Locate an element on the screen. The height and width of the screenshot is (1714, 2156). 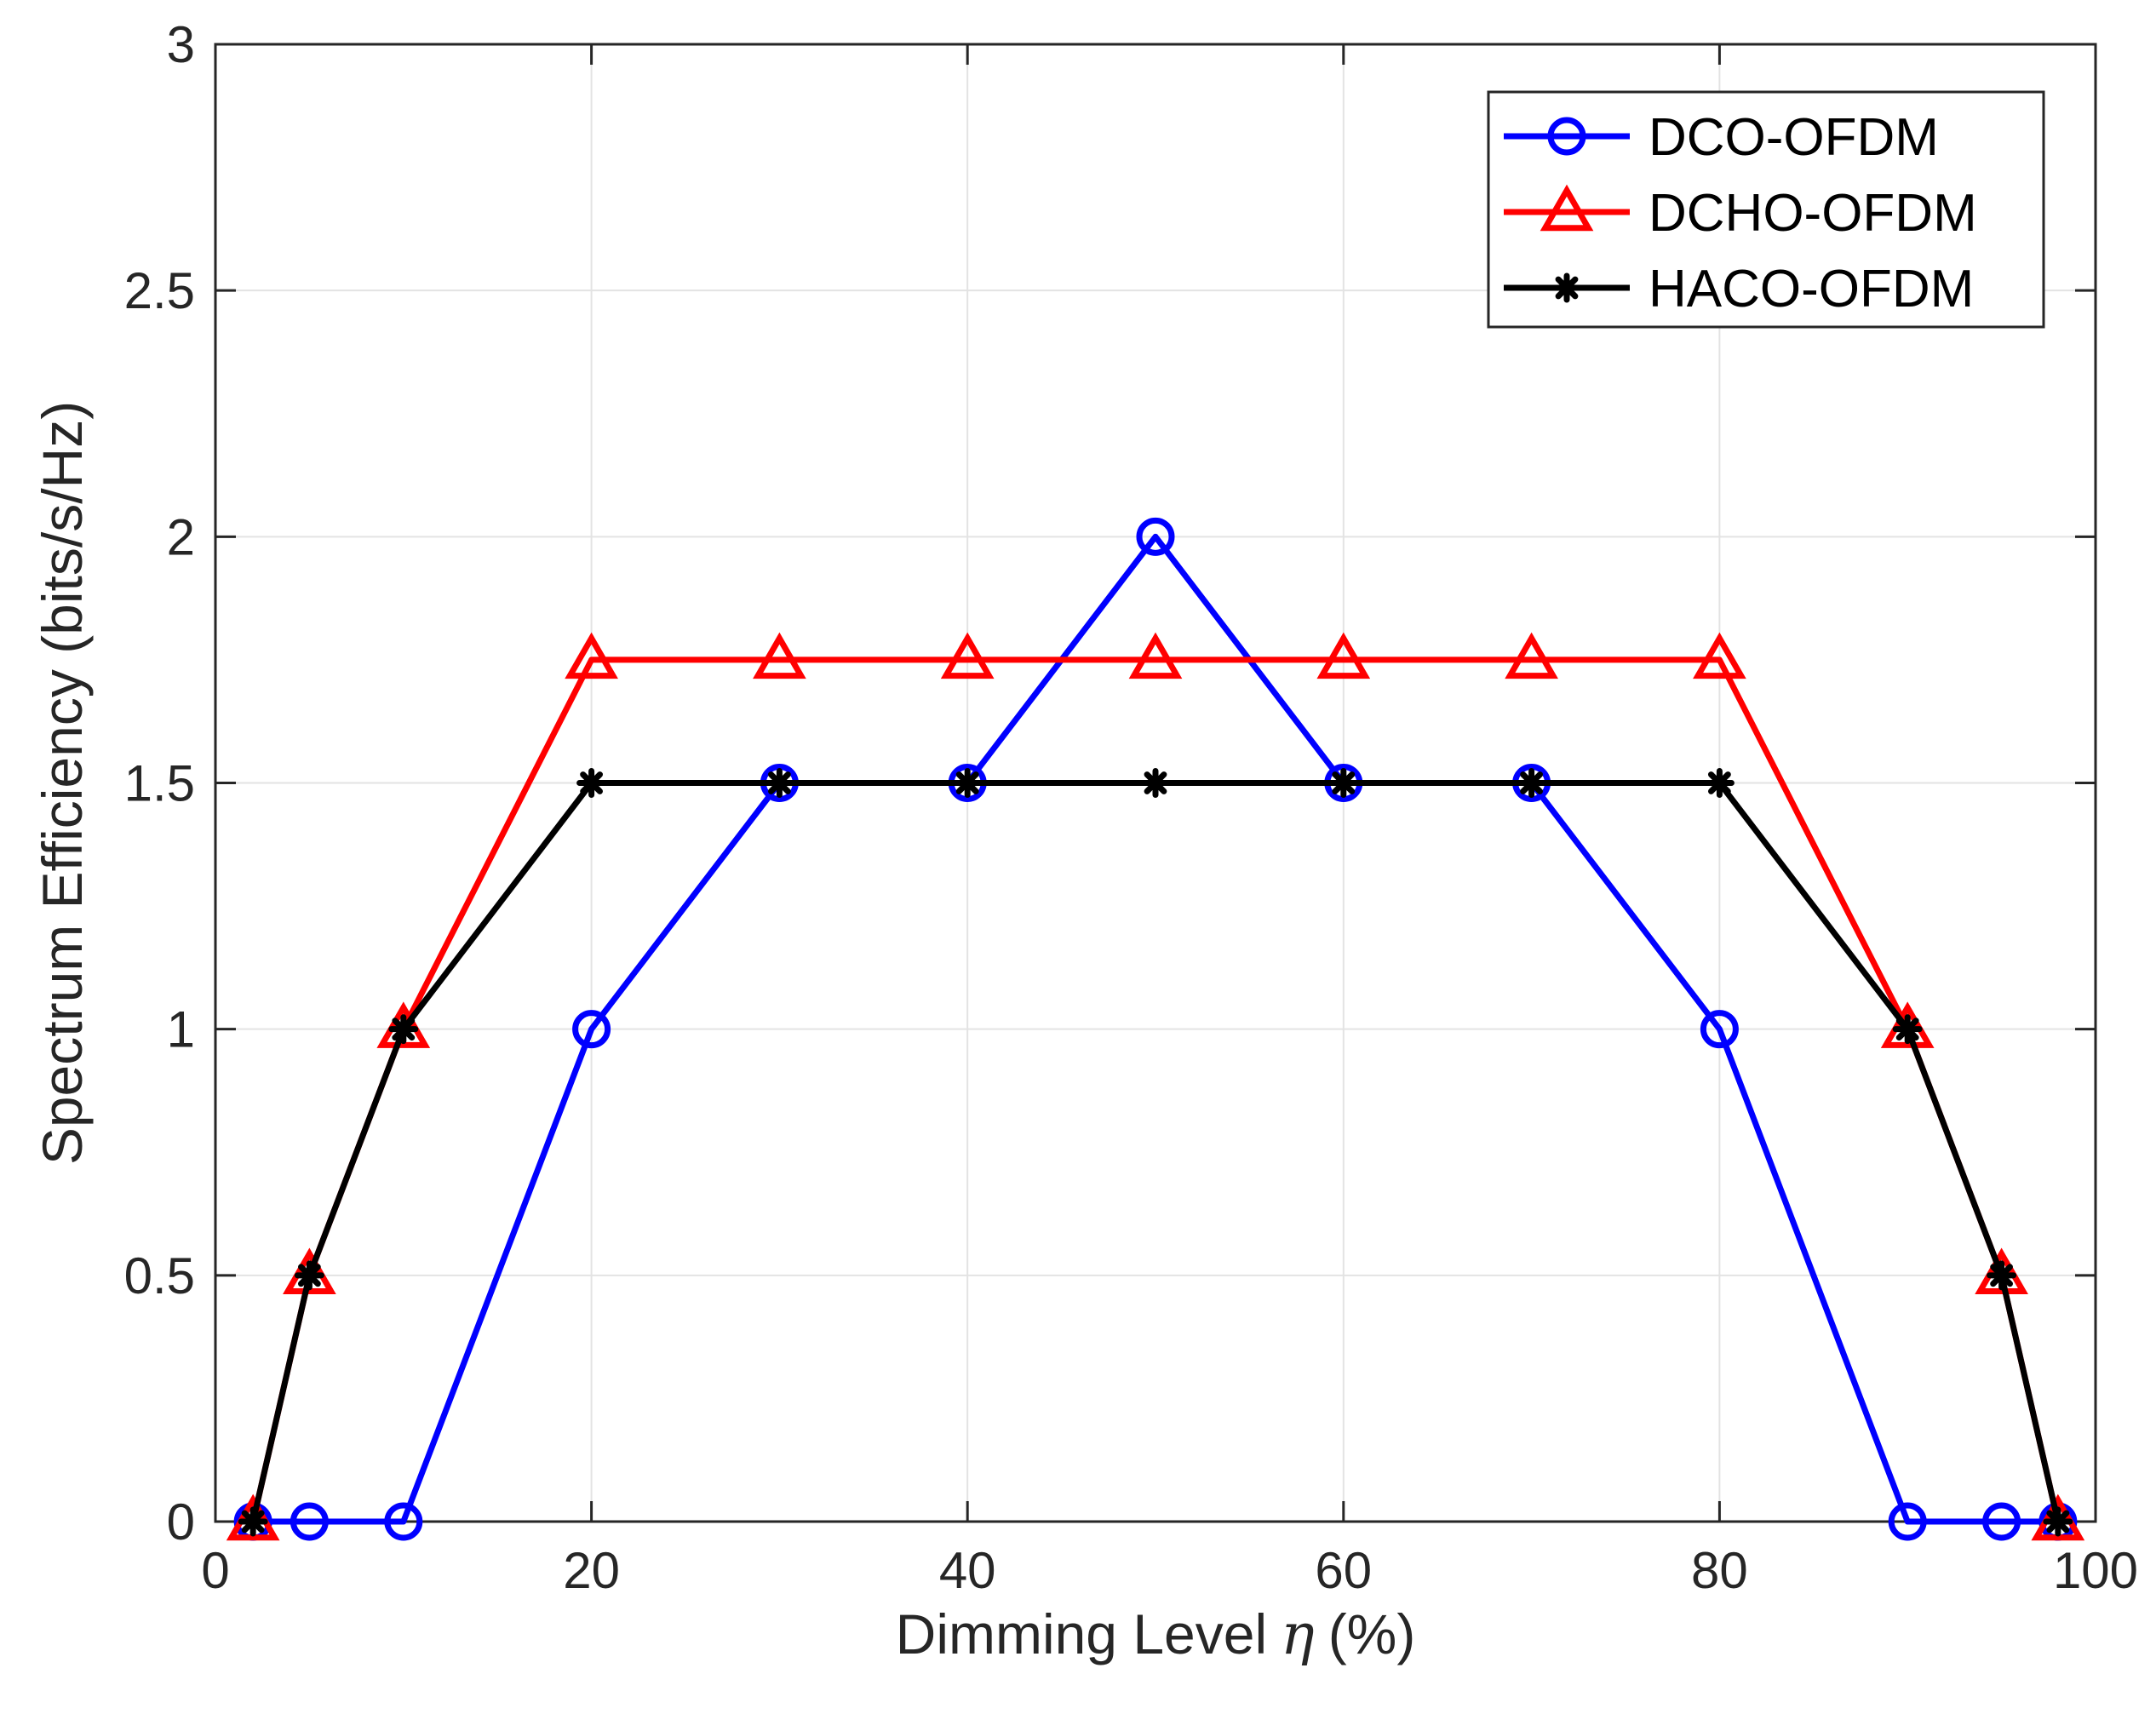
y-tick-label: 0.5 is located at coordinates (159, 1275).